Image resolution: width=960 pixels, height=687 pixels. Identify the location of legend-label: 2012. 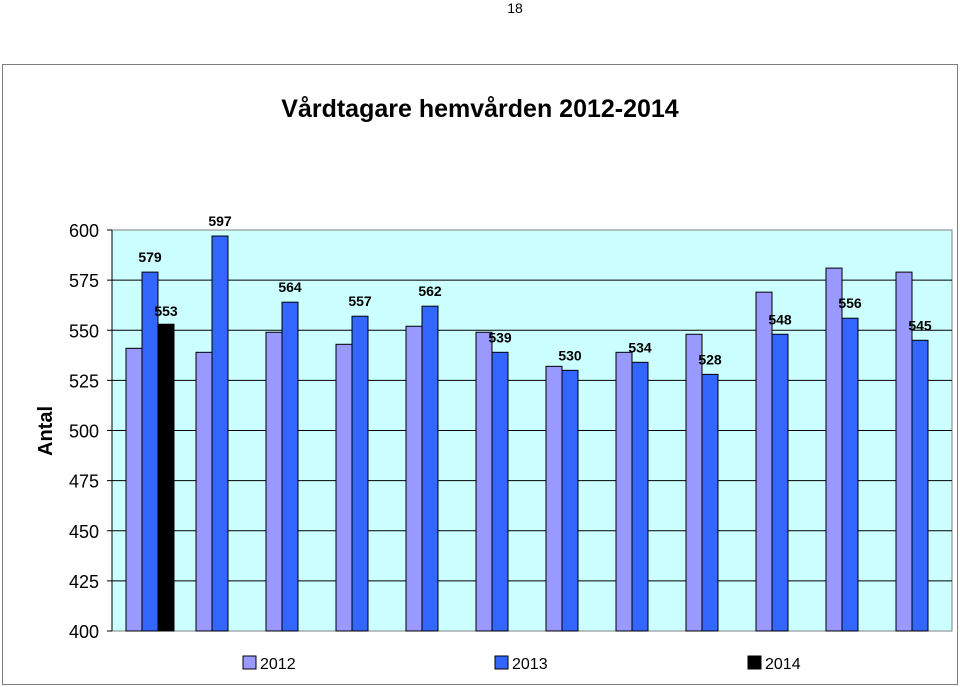
(278, 664).